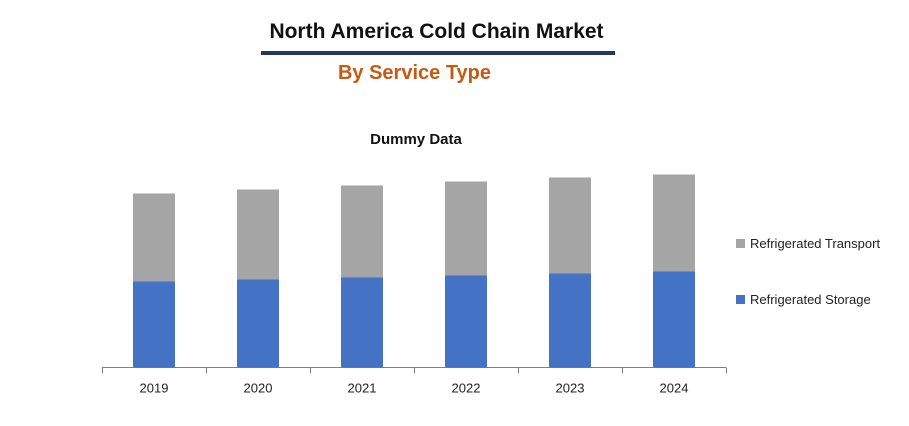 The width and height of the screenshot is (909, 426). I want to click on bar-refrigerated-storage-2023, so click(570, 320).